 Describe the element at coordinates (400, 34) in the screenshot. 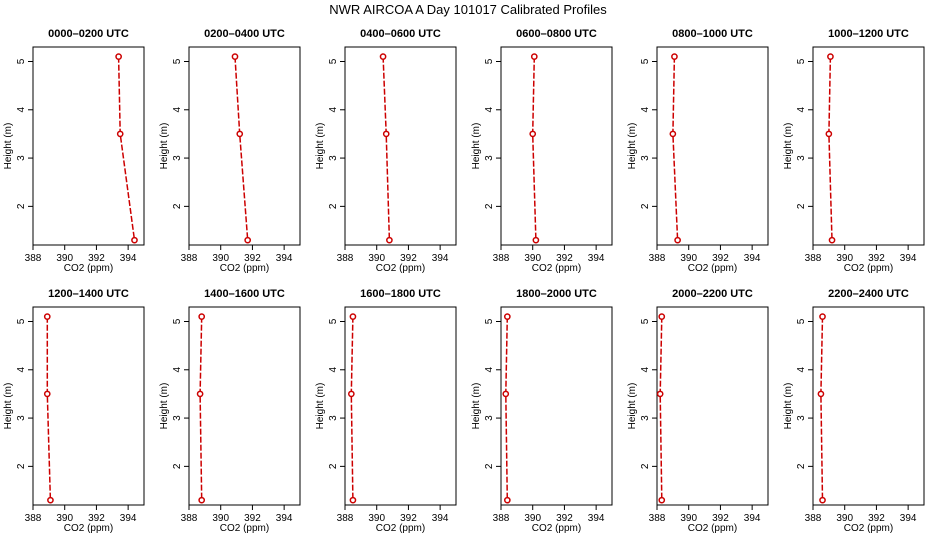

I see `panel-title: 0400–0600 UTC` at that location.